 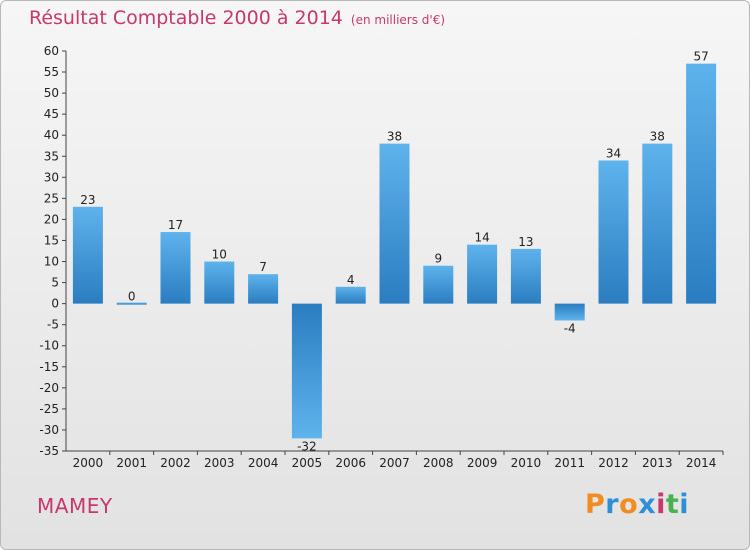 What do you see at coordinates (175, 225) in the screenshot?
I see `data-label: 17` at bounding box center [175, 225].